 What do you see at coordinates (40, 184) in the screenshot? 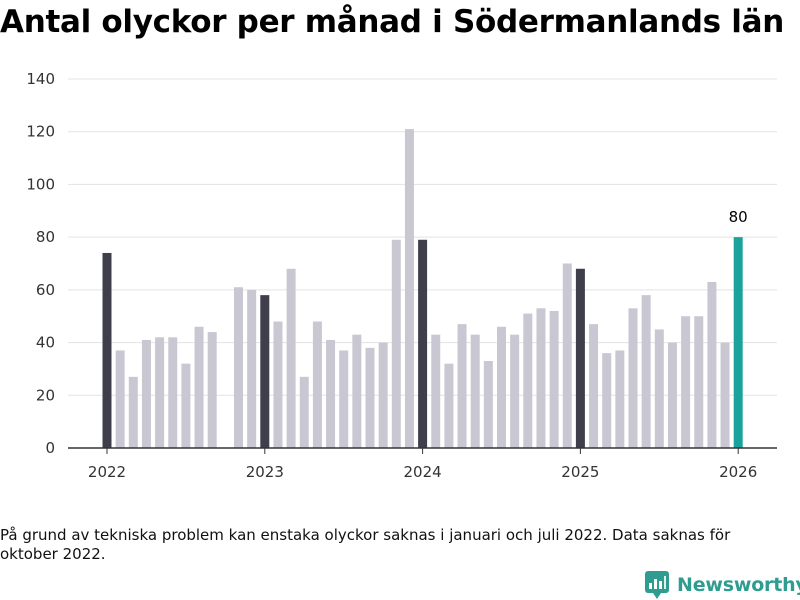
I see `y-tick-label-100: 100` at bounding box center [40, 184].